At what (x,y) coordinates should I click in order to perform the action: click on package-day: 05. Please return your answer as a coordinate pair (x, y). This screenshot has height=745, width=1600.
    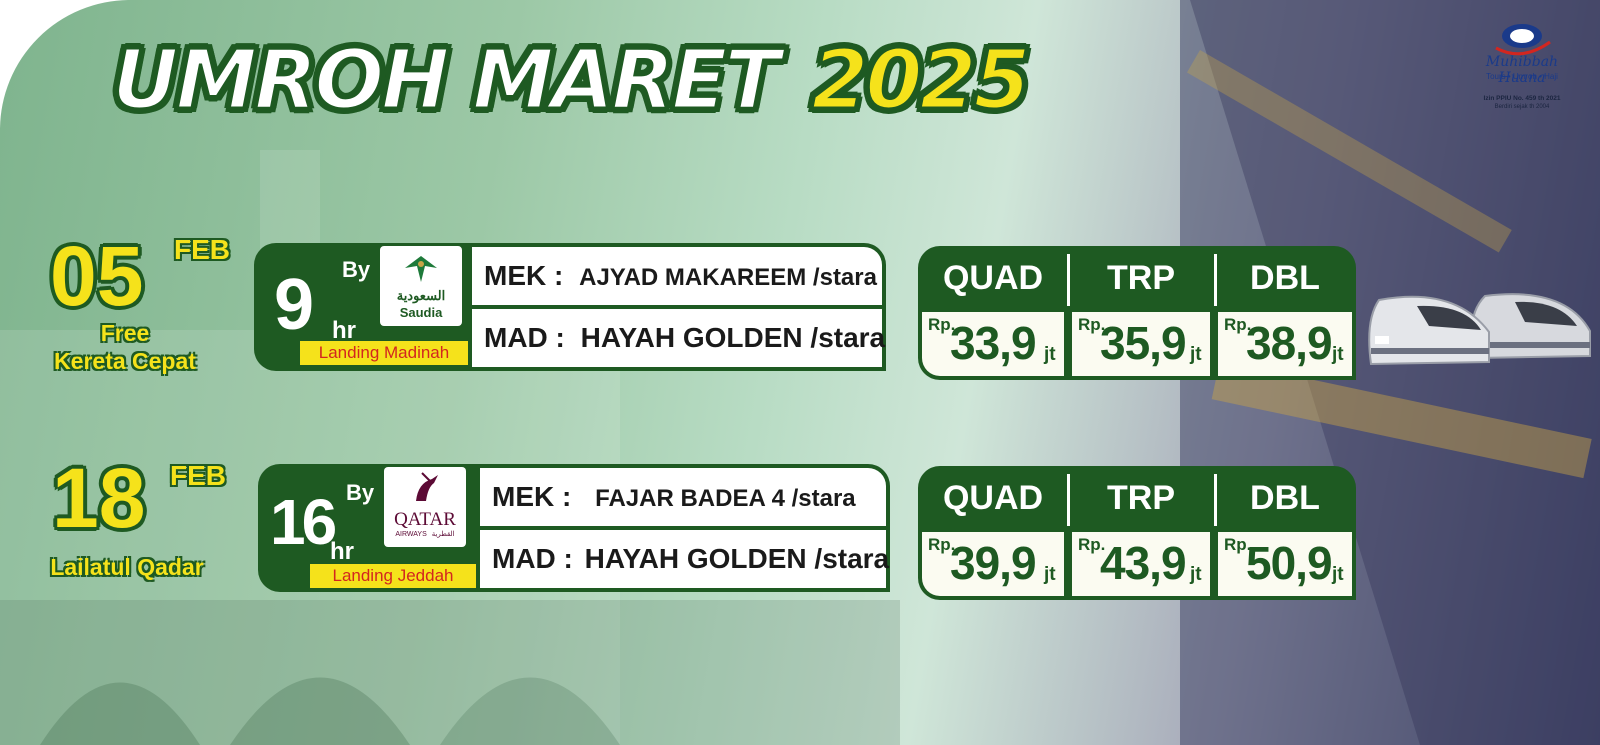
    Looking at the image, I should click on (97, 276).